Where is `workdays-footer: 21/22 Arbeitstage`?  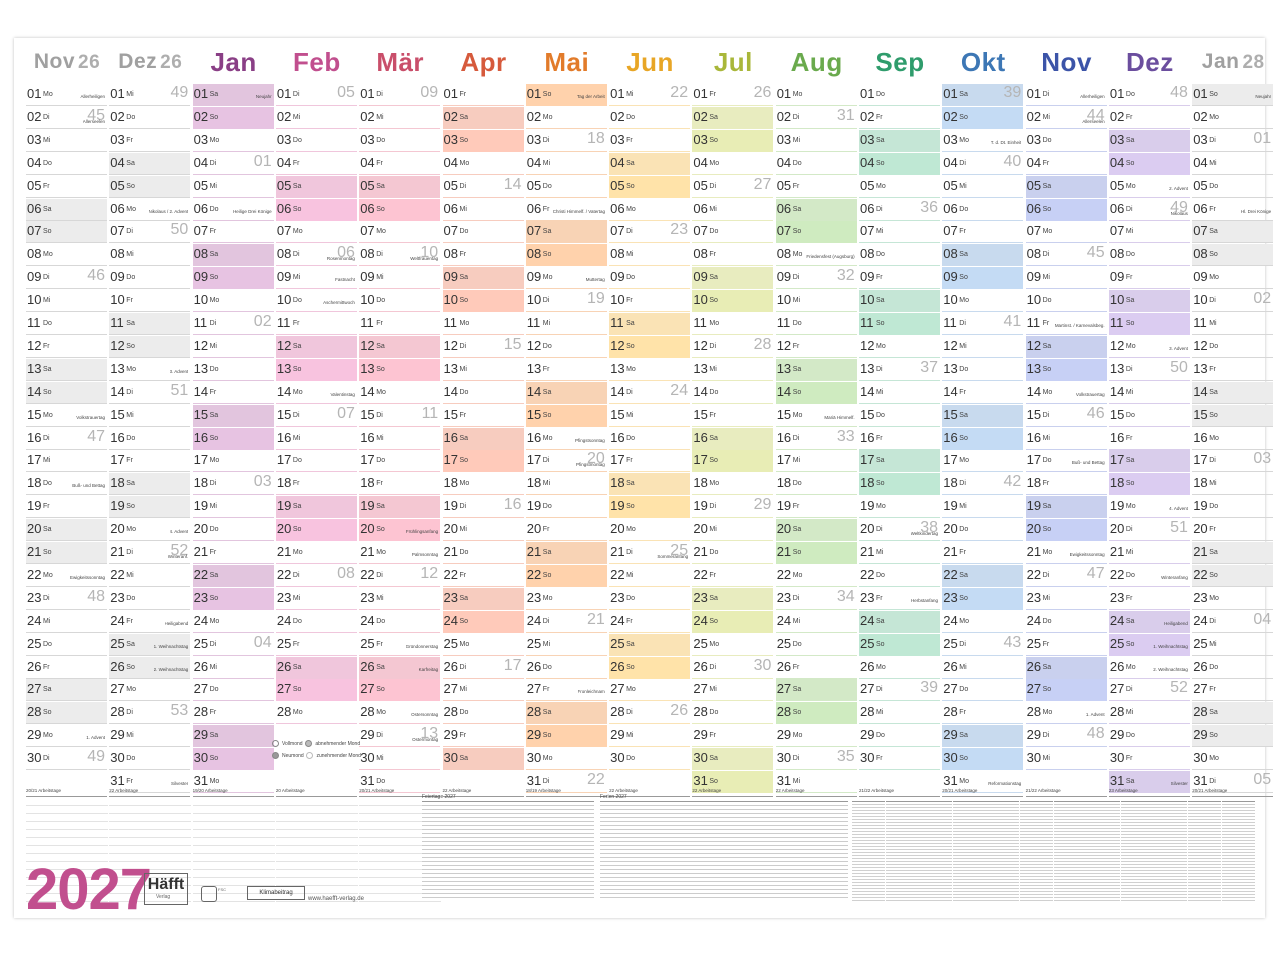 workdays-footer: 21/22 Arbeitstage is located at coordinates (1066, 792).